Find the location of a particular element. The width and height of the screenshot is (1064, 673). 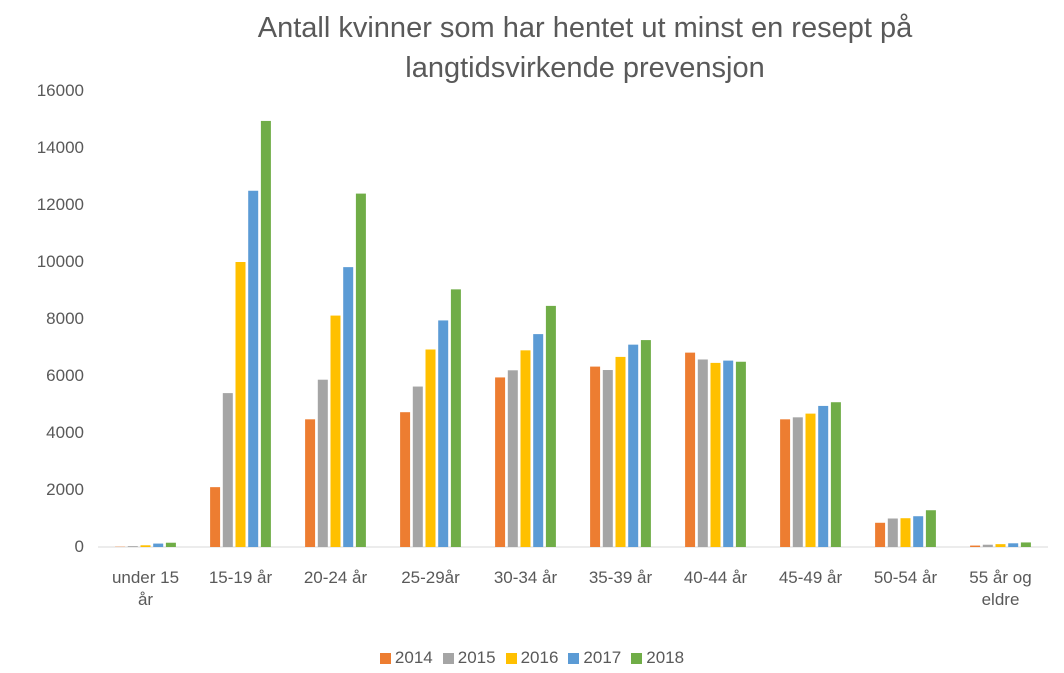

legend-label: 2018 is located at coordinates (665, 657).